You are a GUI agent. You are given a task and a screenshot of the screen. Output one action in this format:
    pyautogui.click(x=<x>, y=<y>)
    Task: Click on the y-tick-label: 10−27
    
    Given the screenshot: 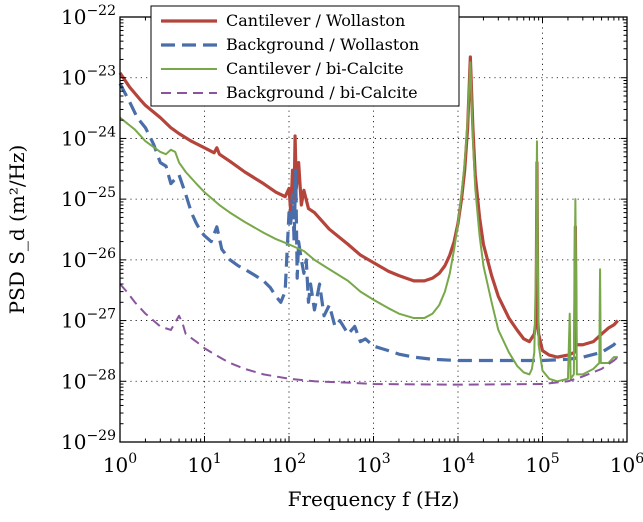 What is the action you would take?
    pyautogui.click(x=88, y=320)
    